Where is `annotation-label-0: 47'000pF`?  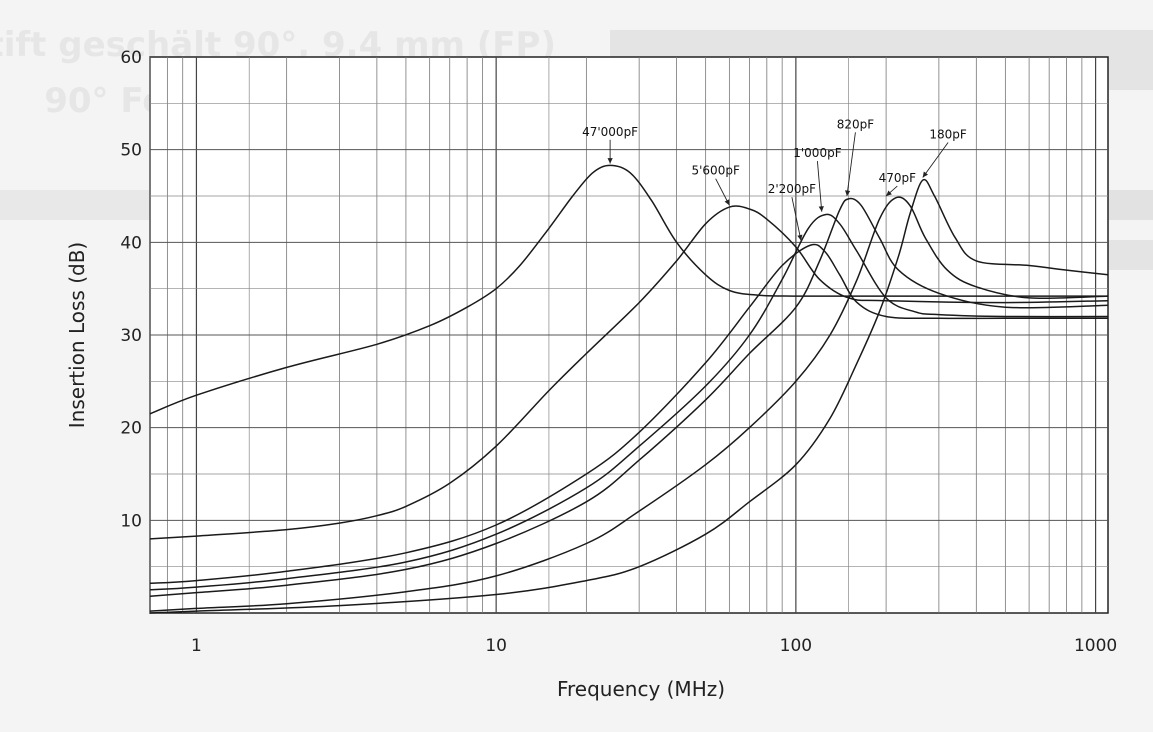 annotation-label-0: 47'000pF is located at coordinates (610, 132).